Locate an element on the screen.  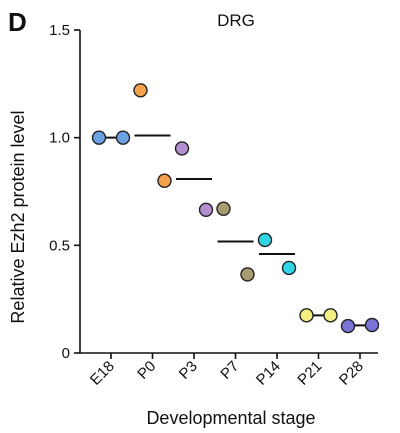
y-tick-label: 1.0 is located at coordinates (59, 138).